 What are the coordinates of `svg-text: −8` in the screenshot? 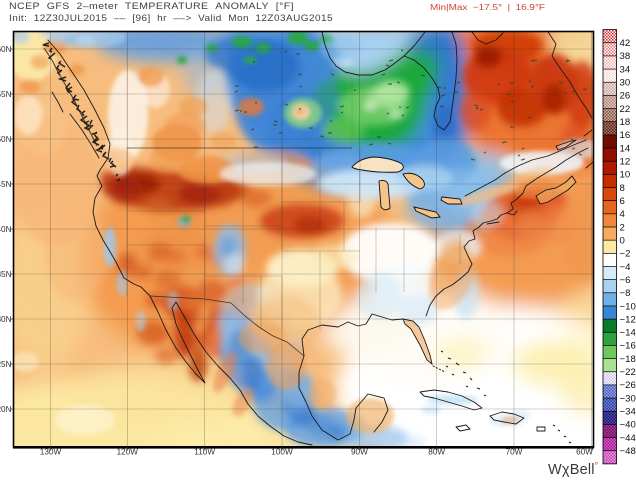 It's located at (625, 293).